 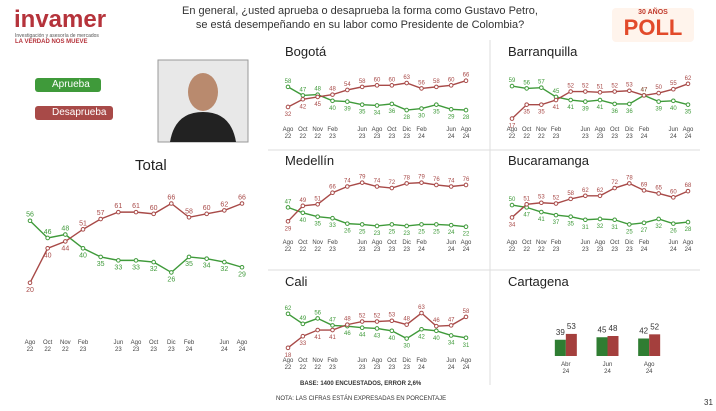 What do you see at coordinates (362, 178) in the screenshot?
I see `data-label: 79` at bounding box center [362, 178].